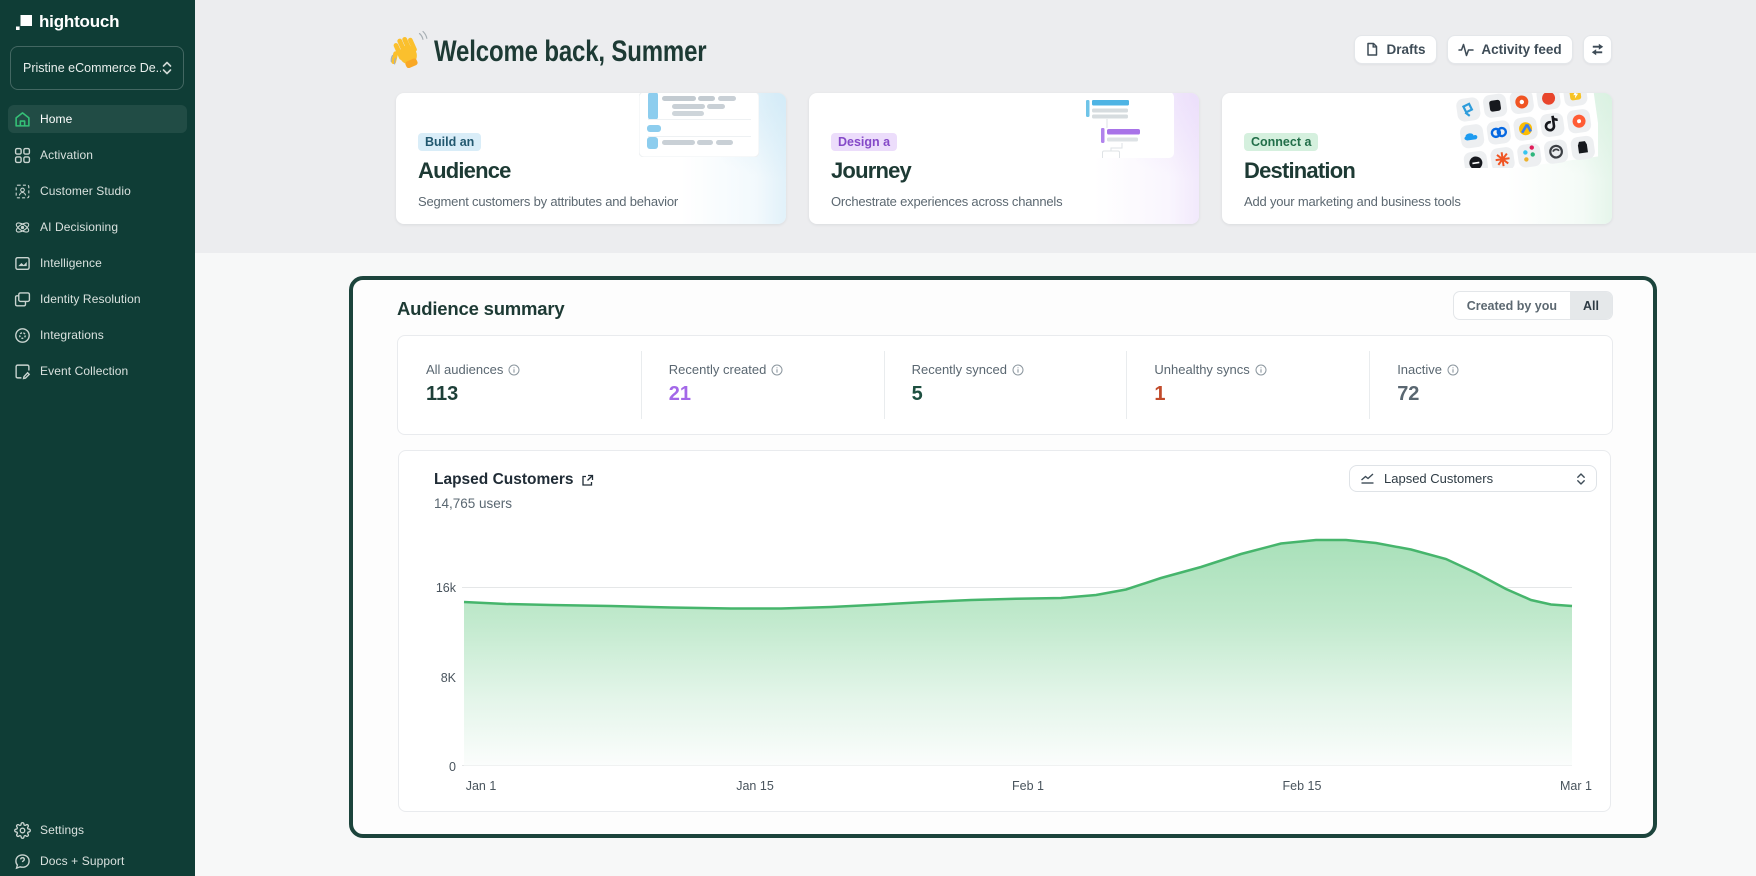 This screenshot has height=876, width=1756. What do you see at coordinates (1302, 786) in the screenshot?
I see `svg-text: Feb 15` at bounding box center [1302, 786].